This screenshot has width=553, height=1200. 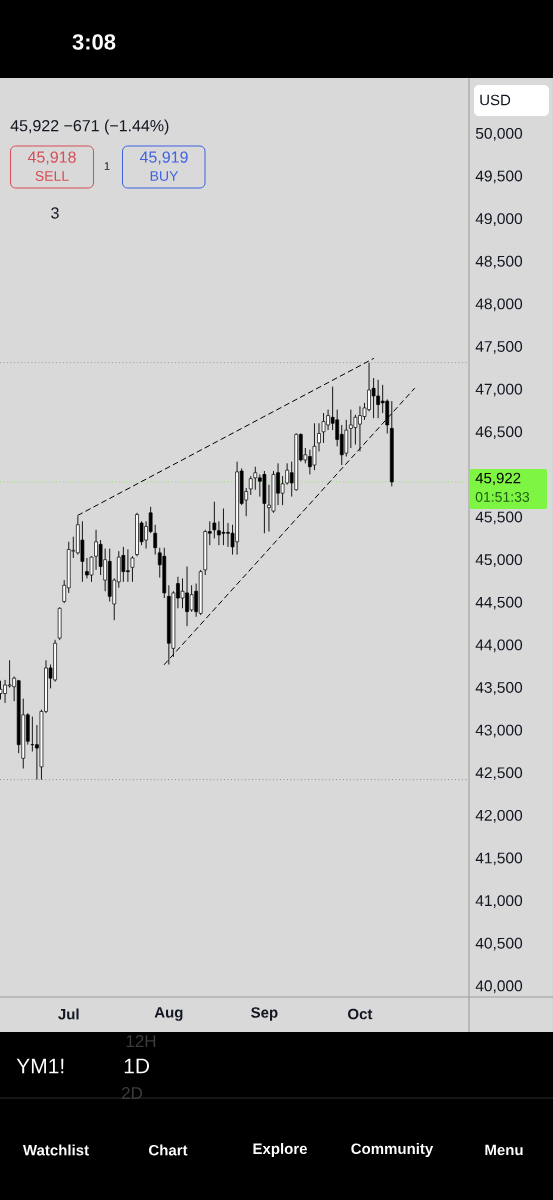 What do you see at coordinates (499, 347) in the screenshot?
I see `y-tick-label: 47,500` at bounding box center [499, 347].